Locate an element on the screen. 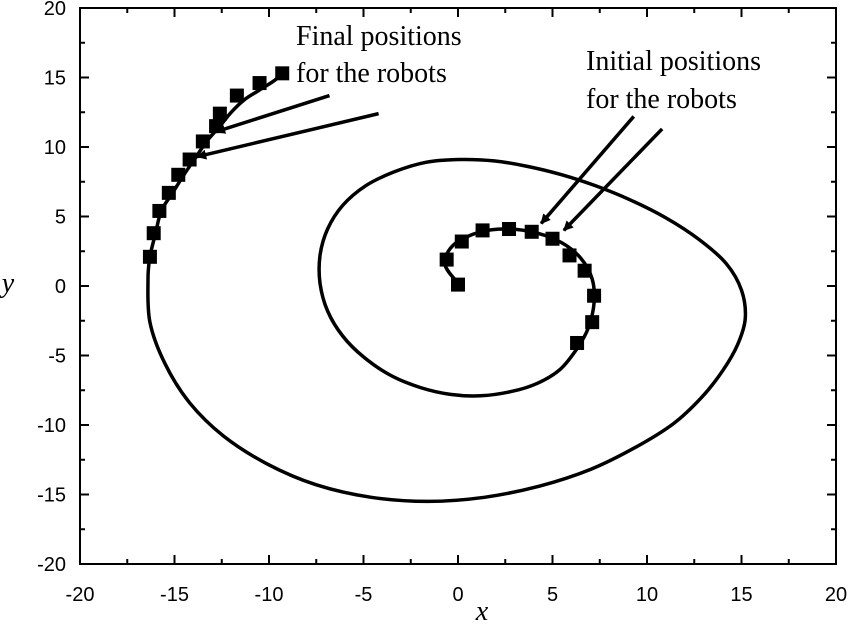 The image size is (850, 624). y-tick-label: -5 is located at coordinates (57, 357).